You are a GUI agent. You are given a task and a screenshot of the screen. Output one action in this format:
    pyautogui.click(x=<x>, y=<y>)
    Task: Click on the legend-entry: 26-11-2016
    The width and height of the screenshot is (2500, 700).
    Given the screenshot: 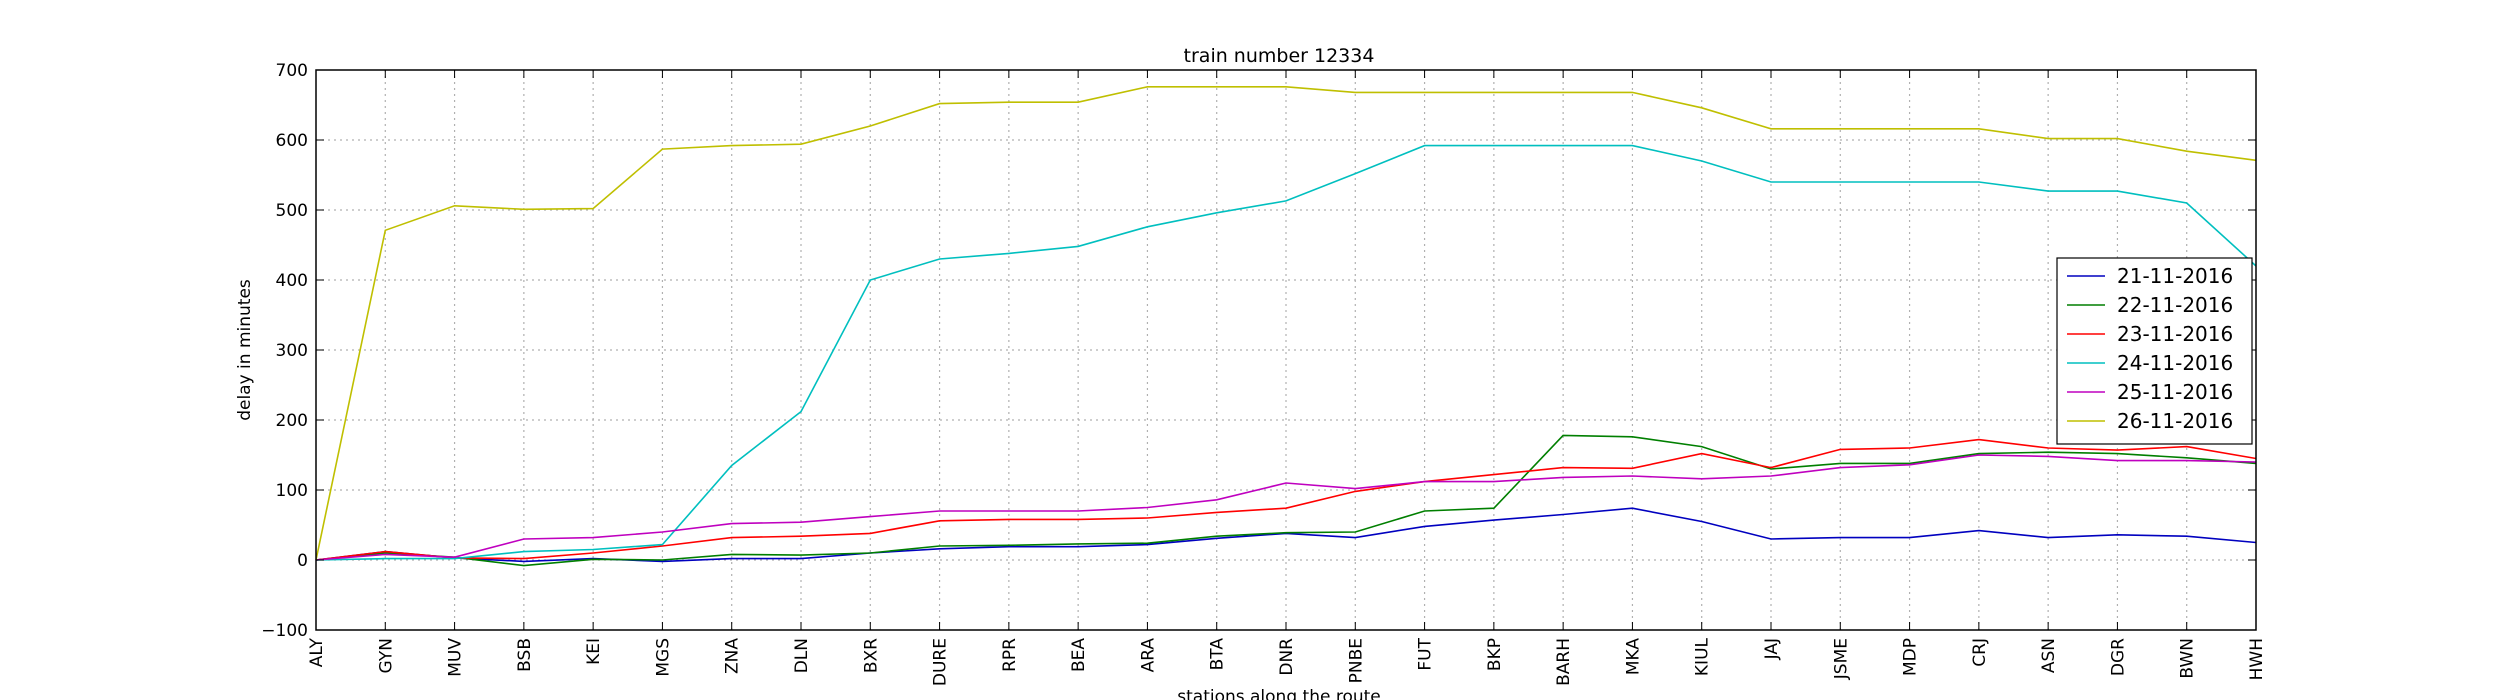 What is the action you would take?
    pyautogui.click(x=2175, y=421)
    